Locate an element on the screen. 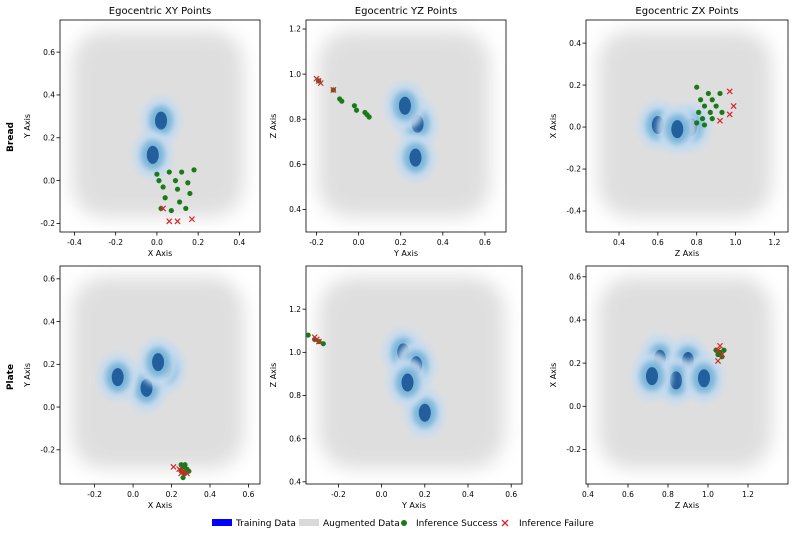 Image resolution: width=796 pixels, height=534 pixels. legend-augmented-label: Augmented Data is located at coordinates (361, 524).